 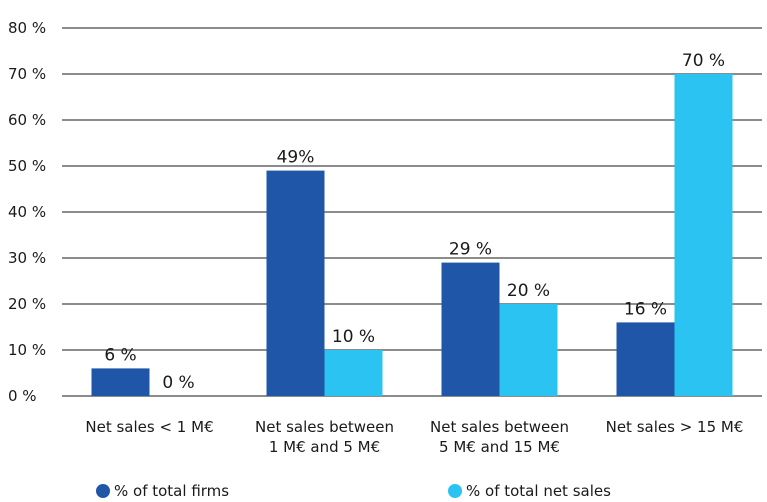 What do you see at coordinates (353, 337) in the screenshot?
I see `data-label: 10 %` at bounding box center [353, 337].